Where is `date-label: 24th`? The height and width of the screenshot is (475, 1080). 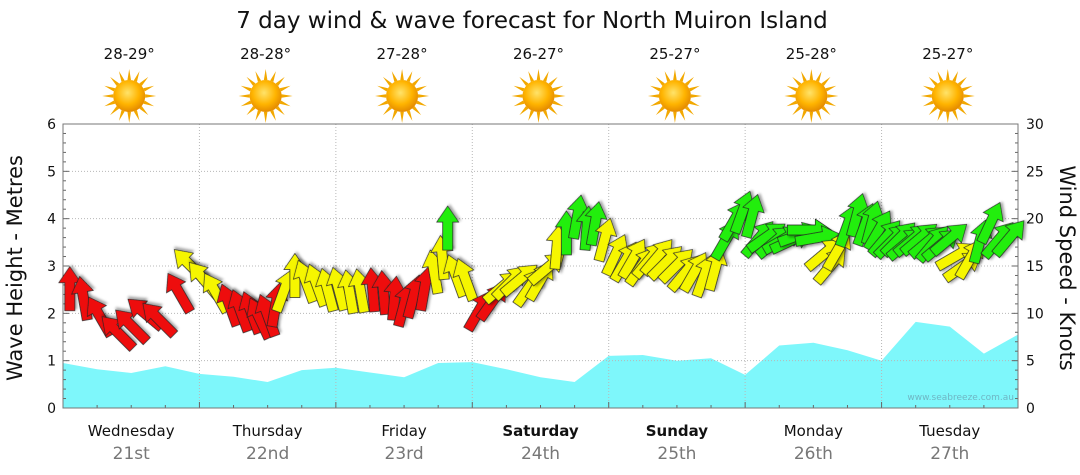 date-label: 24th is located at coordinates (540, 454).